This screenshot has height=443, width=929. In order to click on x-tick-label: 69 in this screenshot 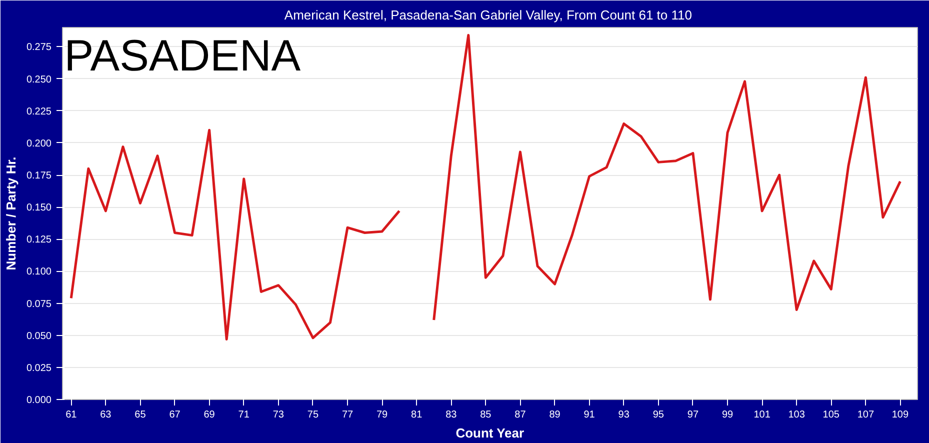, I will do `click(210, 415)`.